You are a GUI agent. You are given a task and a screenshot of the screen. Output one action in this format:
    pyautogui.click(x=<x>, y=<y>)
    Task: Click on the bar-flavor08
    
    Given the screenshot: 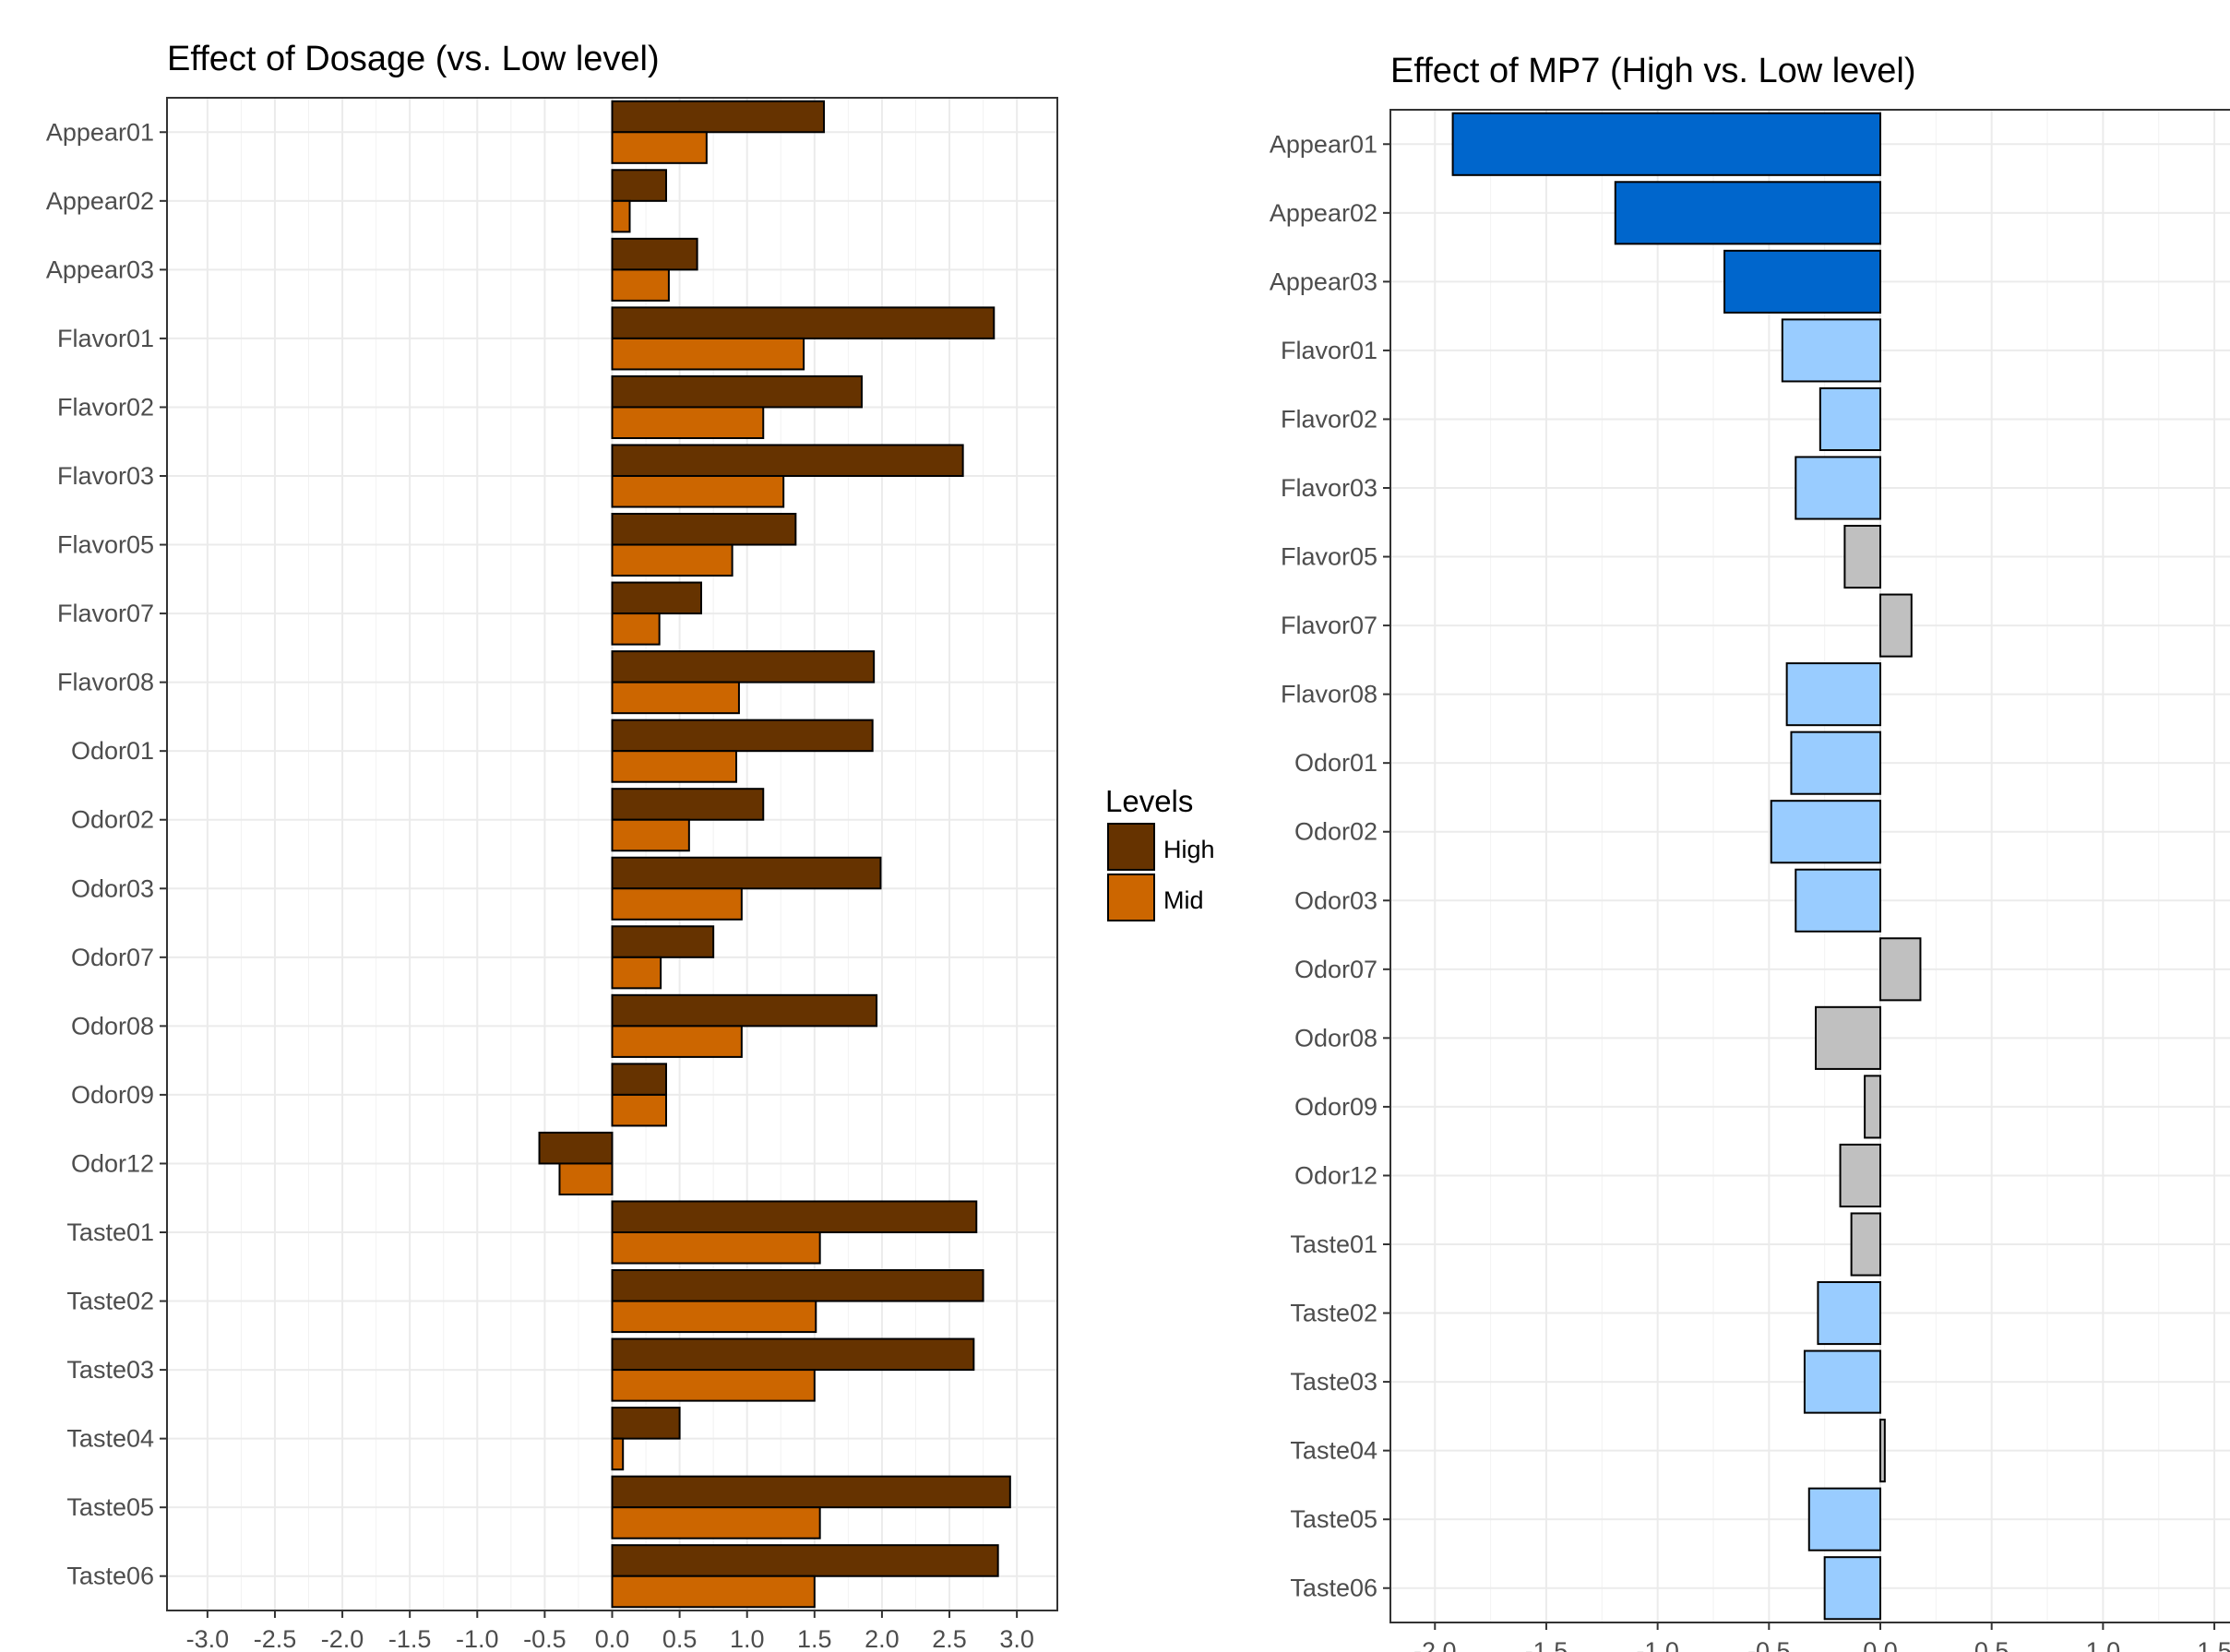 What is the action you would take?
    pyautogui.click(x=1833, y=694)
    